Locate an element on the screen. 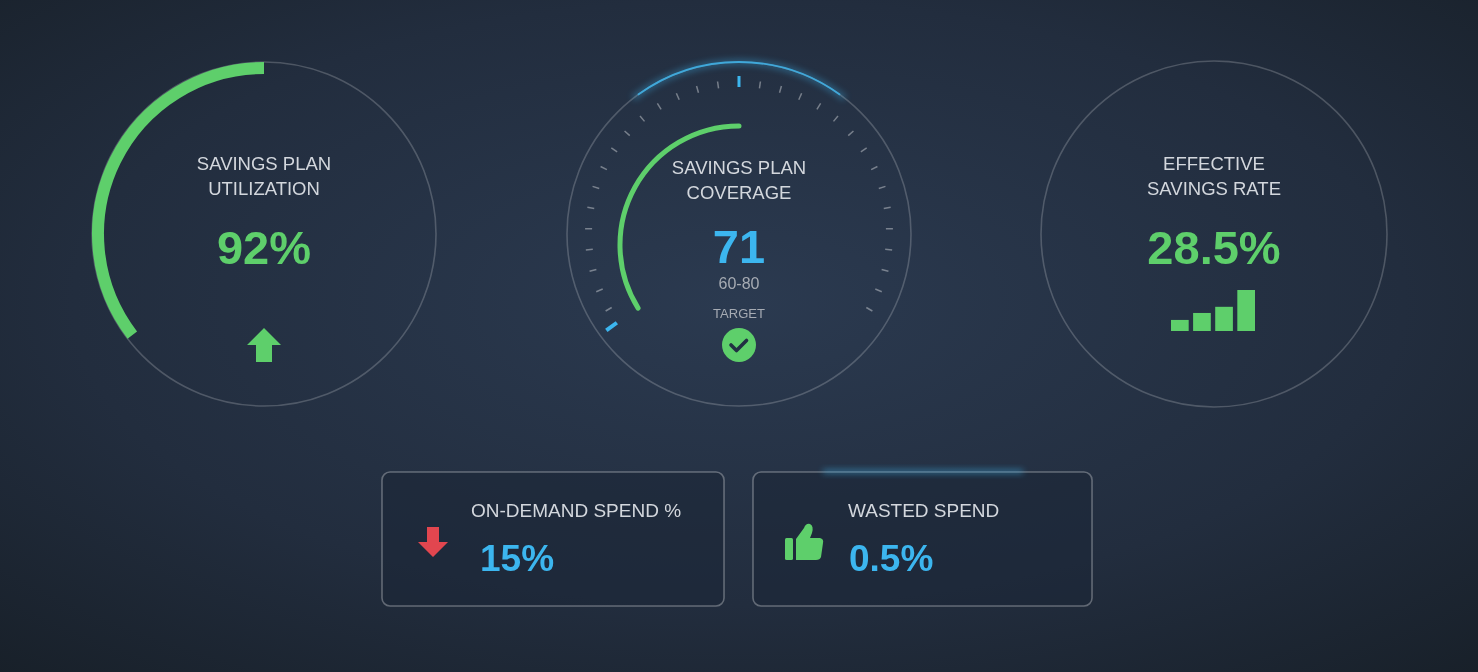 The width and height of the screenshot is (1478, 672). text: 60-80 is located at coordinates (739, 283).